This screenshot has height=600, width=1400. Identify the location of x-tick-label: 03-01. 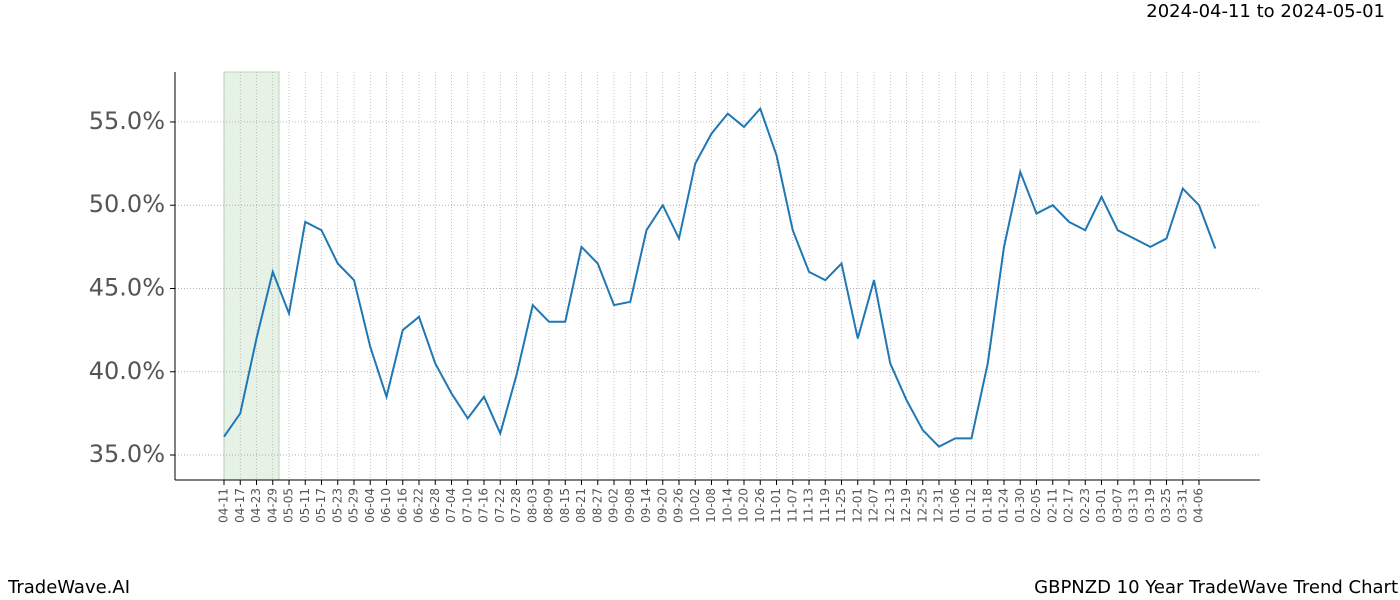
(1101, 505).